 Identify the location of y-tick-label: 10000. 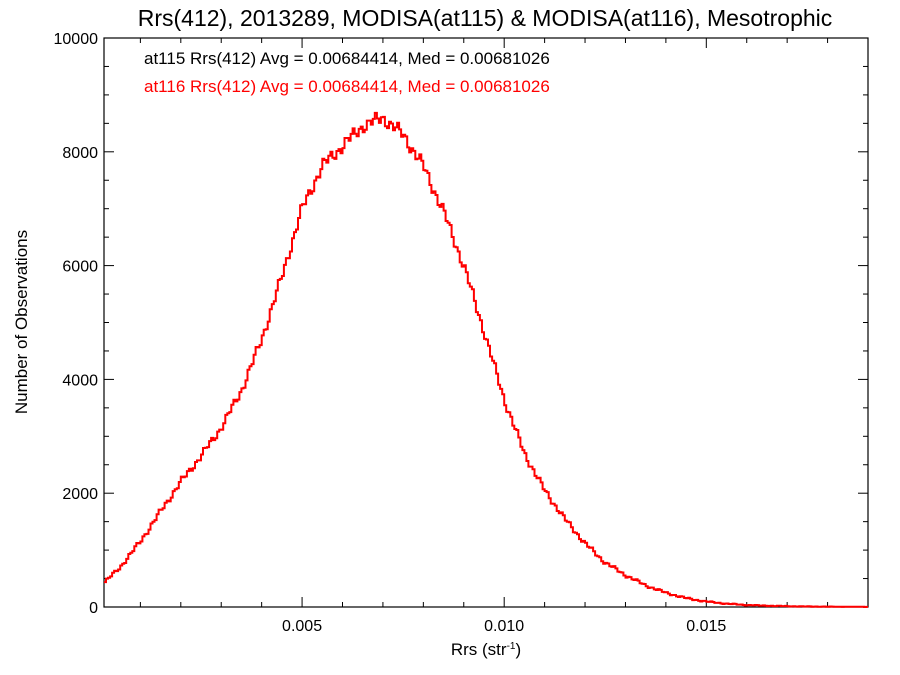
(76, 39).